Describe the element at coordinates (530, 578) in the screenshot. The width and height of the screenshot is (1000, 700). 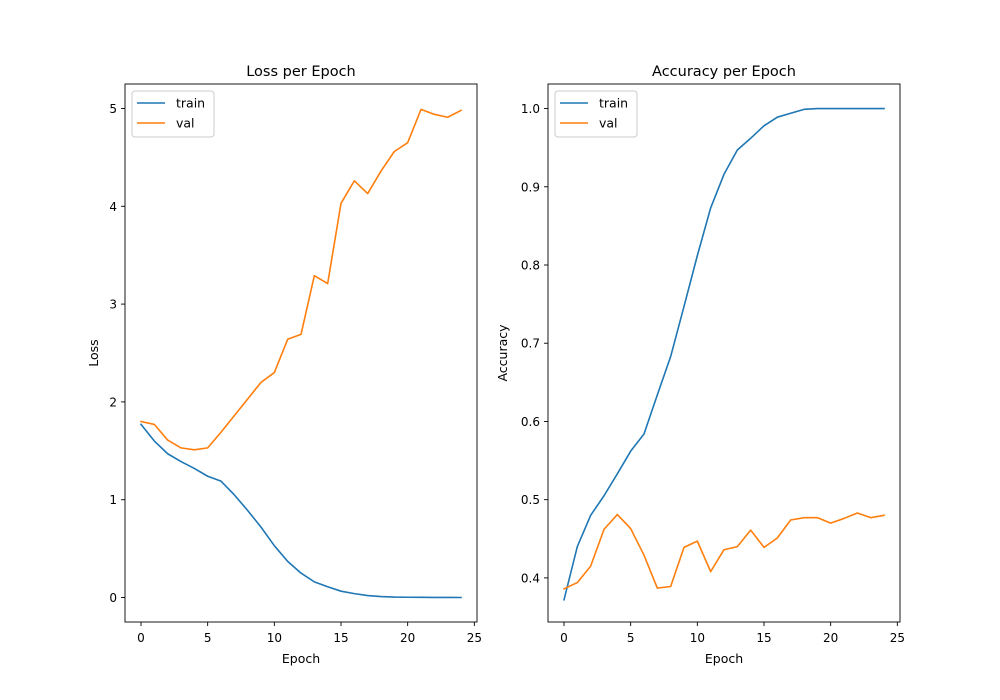
I see `y-tick-label: 0.4` at that location.